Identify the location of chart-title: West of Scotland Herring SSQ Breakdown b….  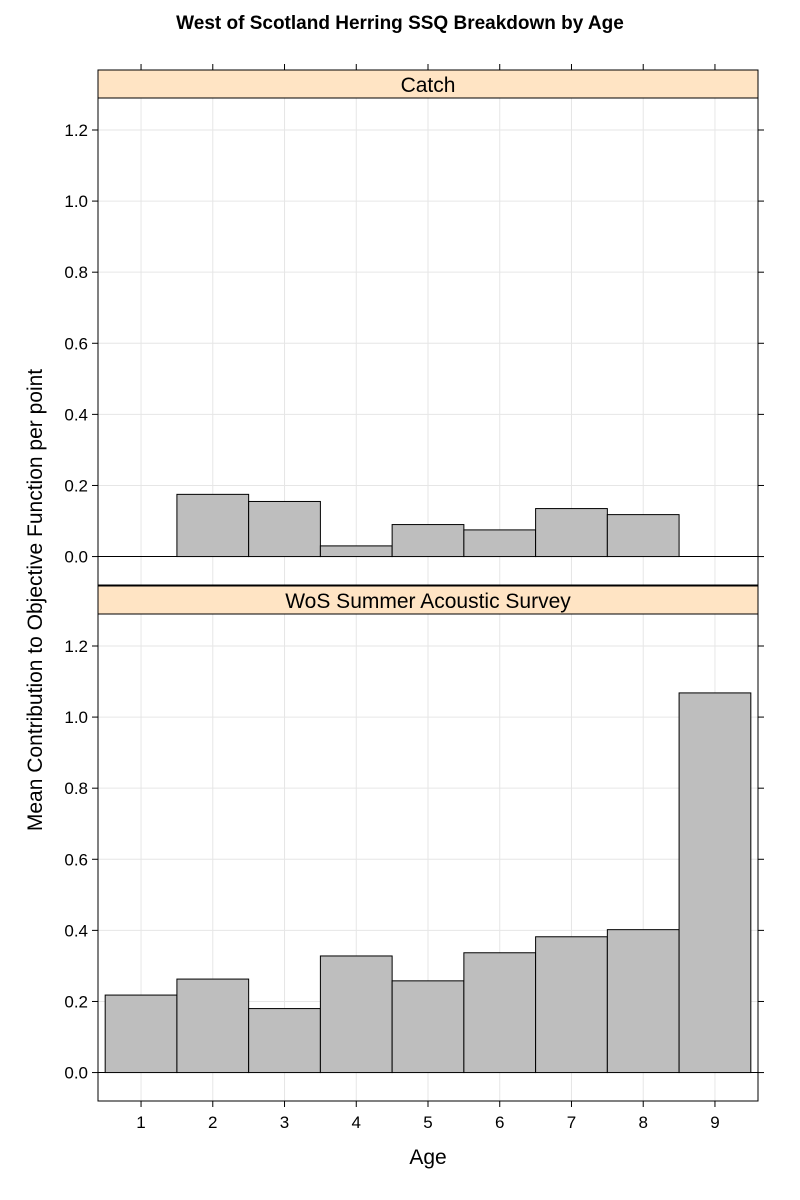
(400, 23).